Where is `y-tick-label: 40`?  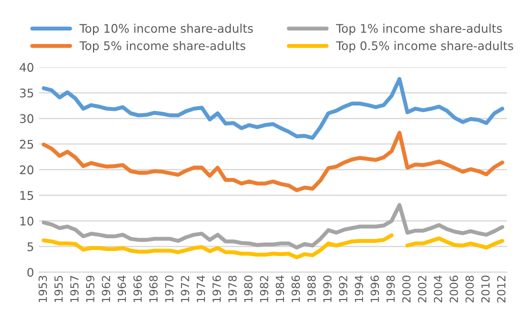
y-tick-label: 40 is located at coordinates (27, 67).